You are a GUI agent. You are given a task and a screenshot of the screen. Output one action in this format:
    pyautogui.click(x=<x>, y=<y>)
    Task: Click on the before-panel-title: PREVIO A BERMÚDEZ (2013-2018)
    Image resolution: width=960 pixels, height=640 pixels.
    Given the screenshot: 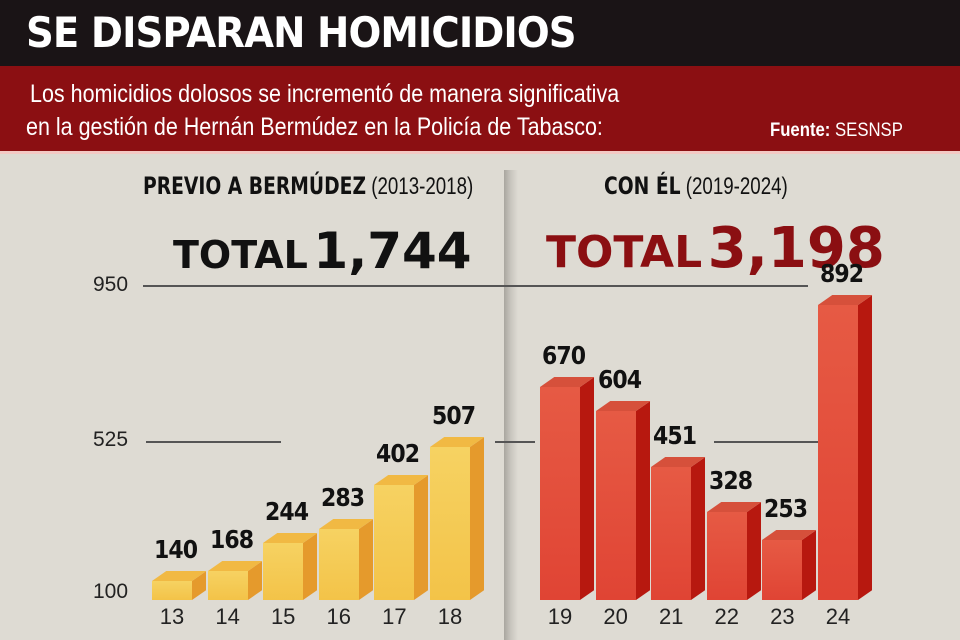 What is the action you would take?
    pyautogui.click(x=308, y=186)
    